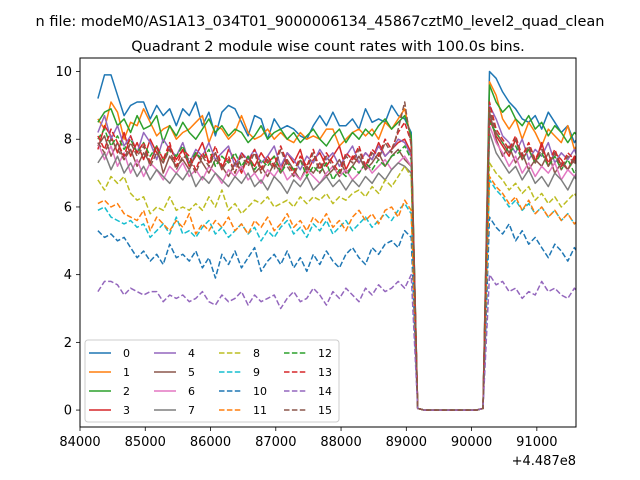 Image resolution: width=640 pixels, height=480 pixels. Describe the element at coordinates (210, 442) in the screenshot. I see `x-tick-label: 86000` at that location.